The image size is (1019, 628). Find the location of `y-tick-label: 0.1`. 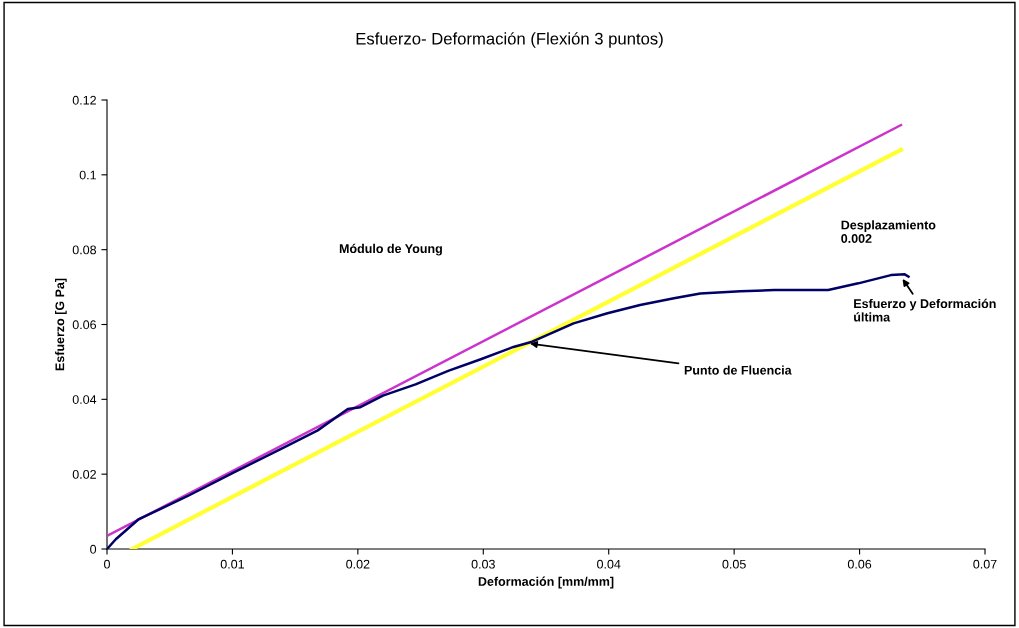

y-tick-label: 0.1 is located at coordinates (87, 175).